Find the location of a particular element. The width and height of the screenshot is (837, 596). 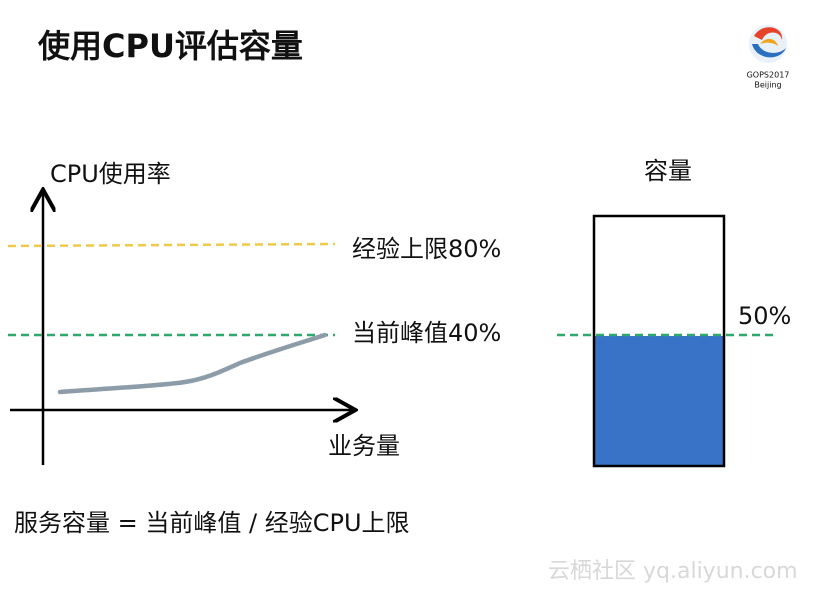

y-axis-label: CPU使用率 is located at coordinates (110, 174).